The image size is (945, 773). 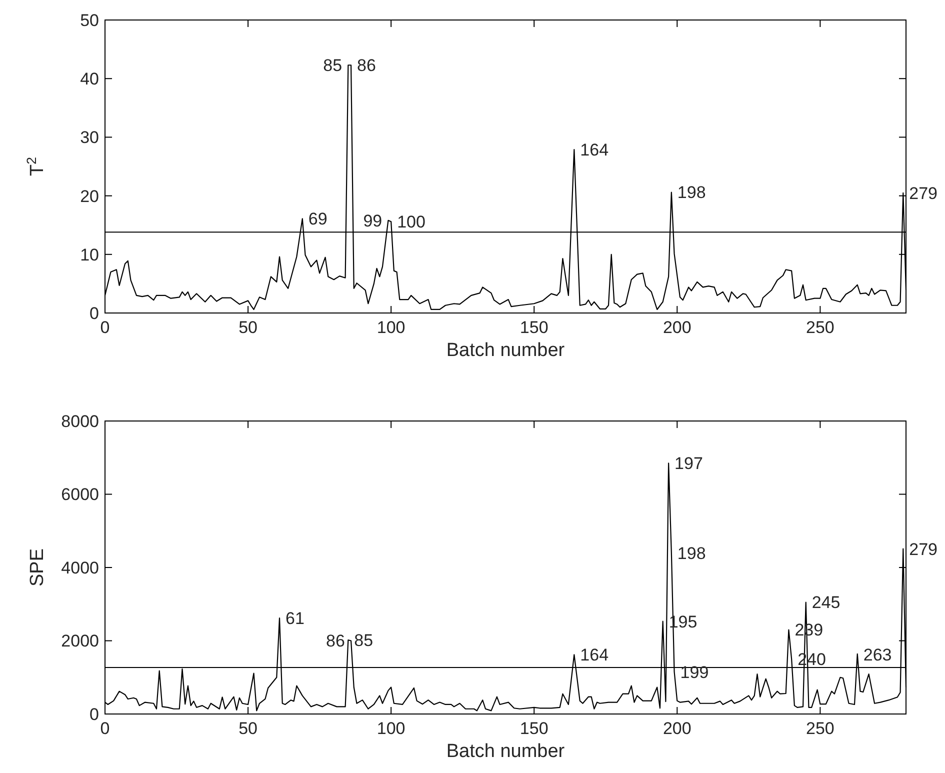 I want to click on annotation: 197, so click(x=688, y=464).